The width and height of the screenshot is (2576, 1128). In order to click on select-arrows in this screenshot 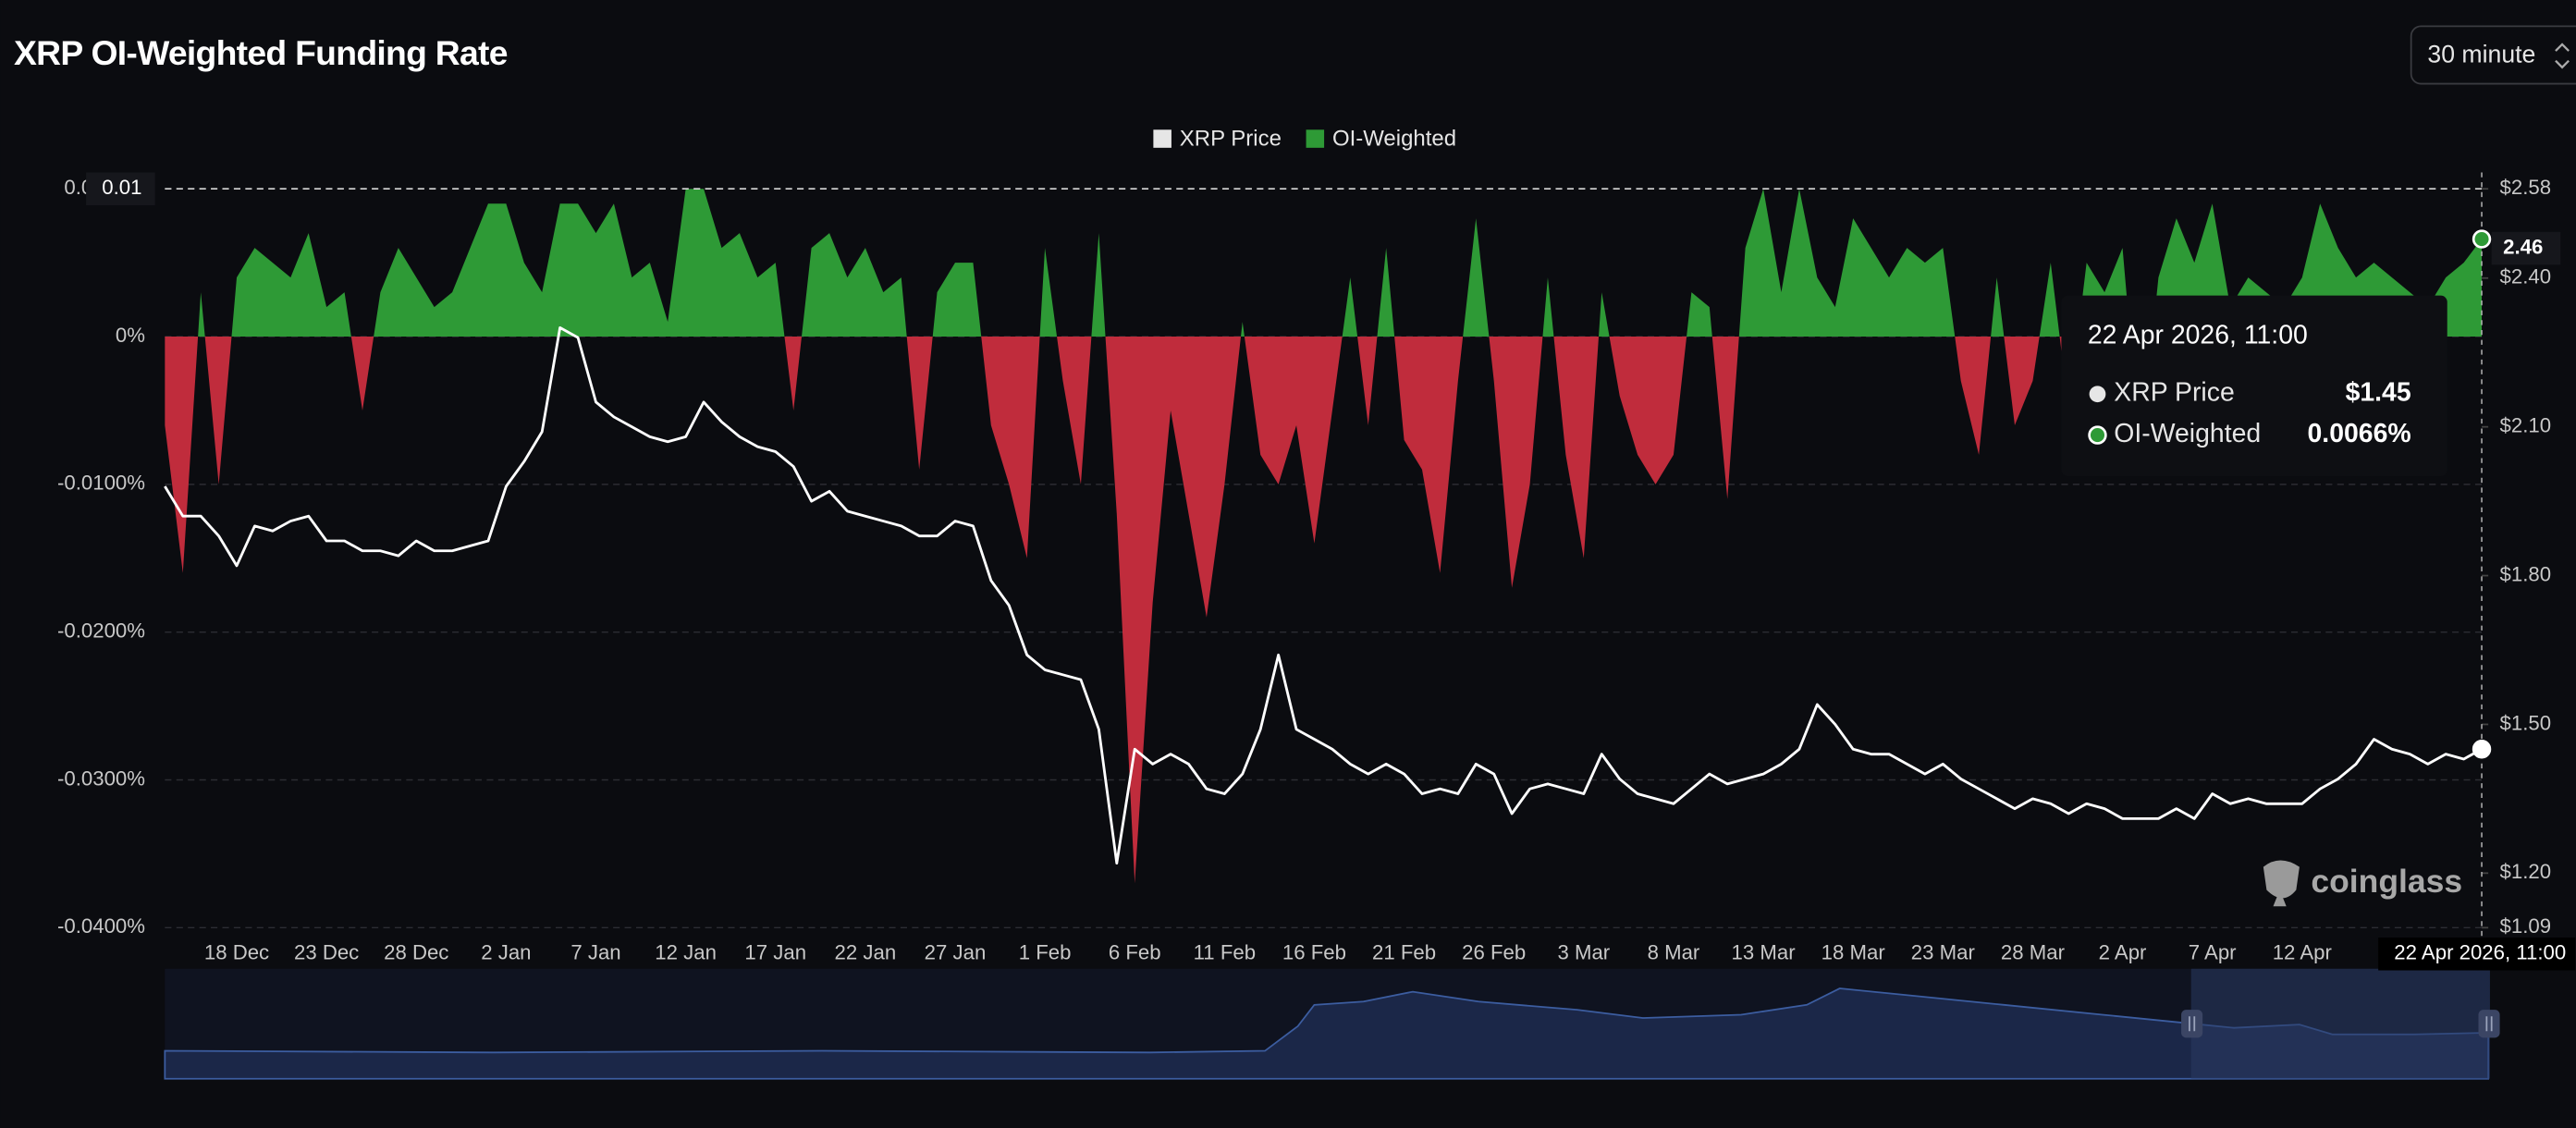, I will do `click(2562, 56)`.